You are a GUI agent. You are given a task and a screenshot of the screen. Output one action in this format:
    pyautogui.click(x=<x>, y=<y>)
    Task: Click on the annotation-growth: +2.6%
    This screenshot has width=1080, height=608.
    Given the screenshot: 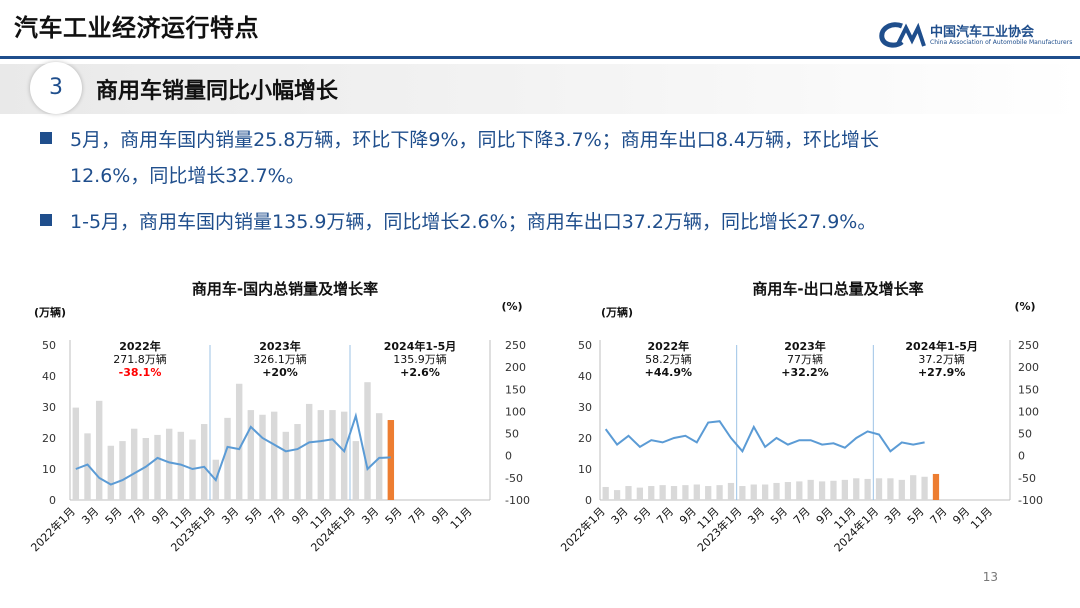 What is the action you would take?
    pyautogui.click(x=420, y=372)
    